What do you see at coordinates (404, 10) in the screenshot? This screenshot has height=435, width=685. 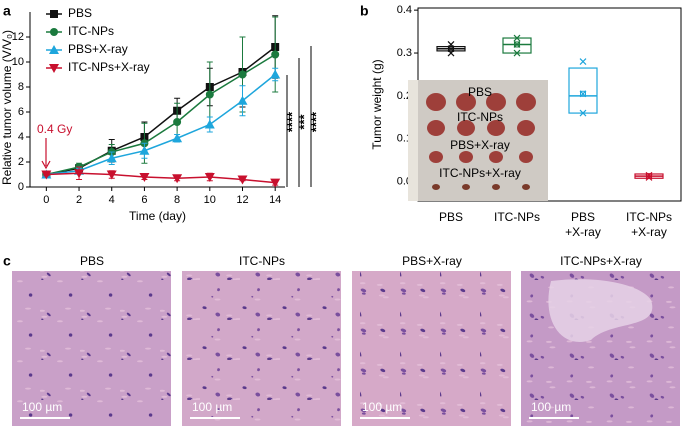 I see `y-tick-label: 0.4` at bounding box center [404, 10].